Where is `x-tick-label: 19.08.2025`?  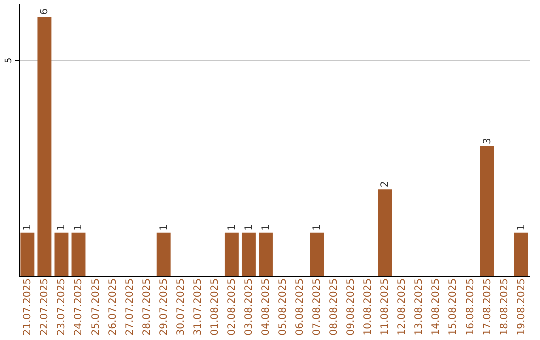
x-tick-label: 19.08.2025 is located at coordinates (522, 307).